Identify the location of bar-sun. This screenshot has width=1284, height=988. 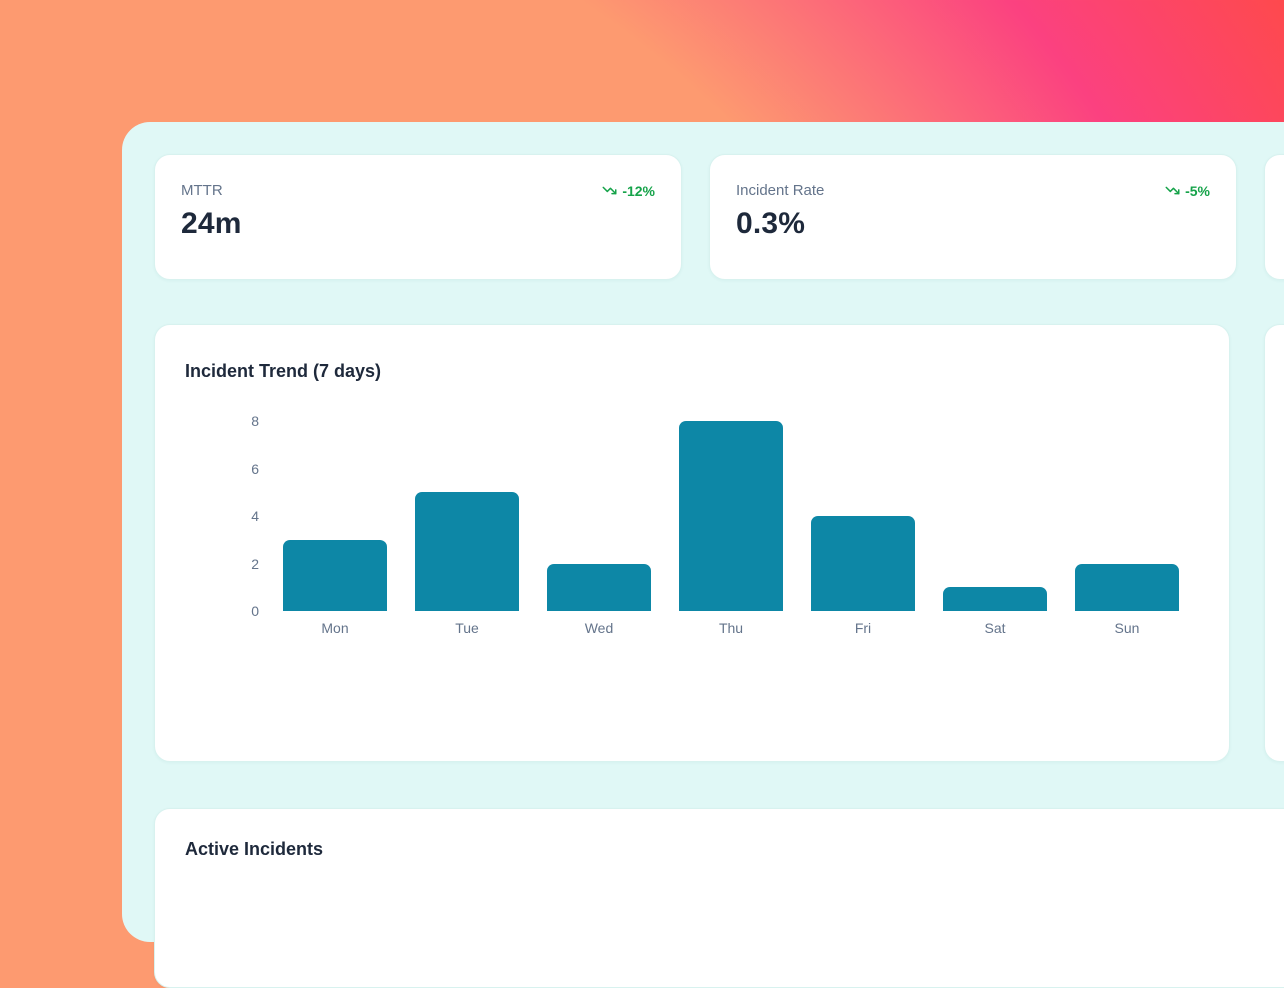
(1127, 587).